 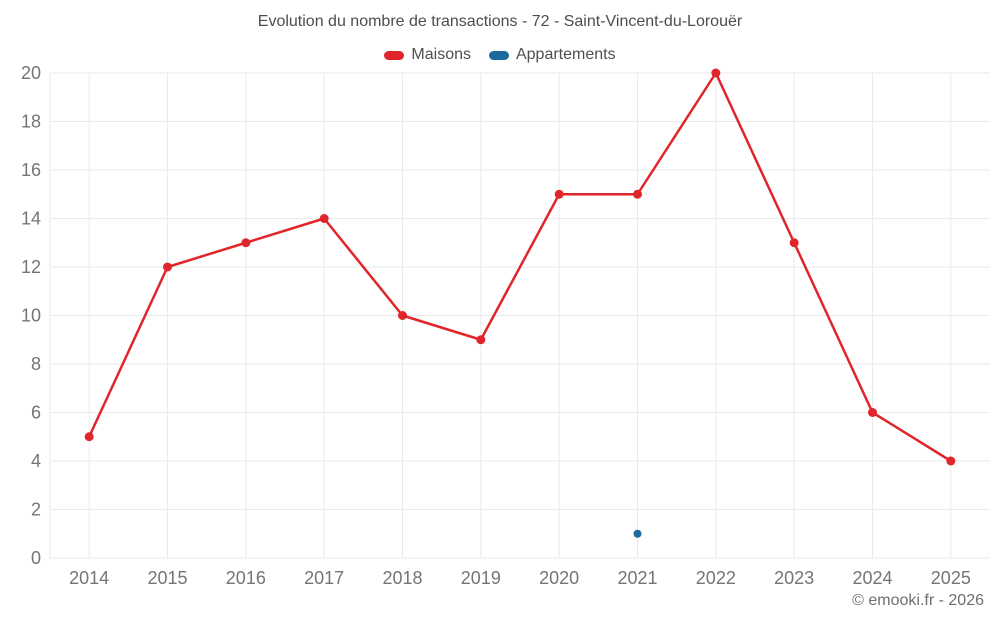 I want to click on x-axis-tick-label: 2016, so click(x=246, y=578).